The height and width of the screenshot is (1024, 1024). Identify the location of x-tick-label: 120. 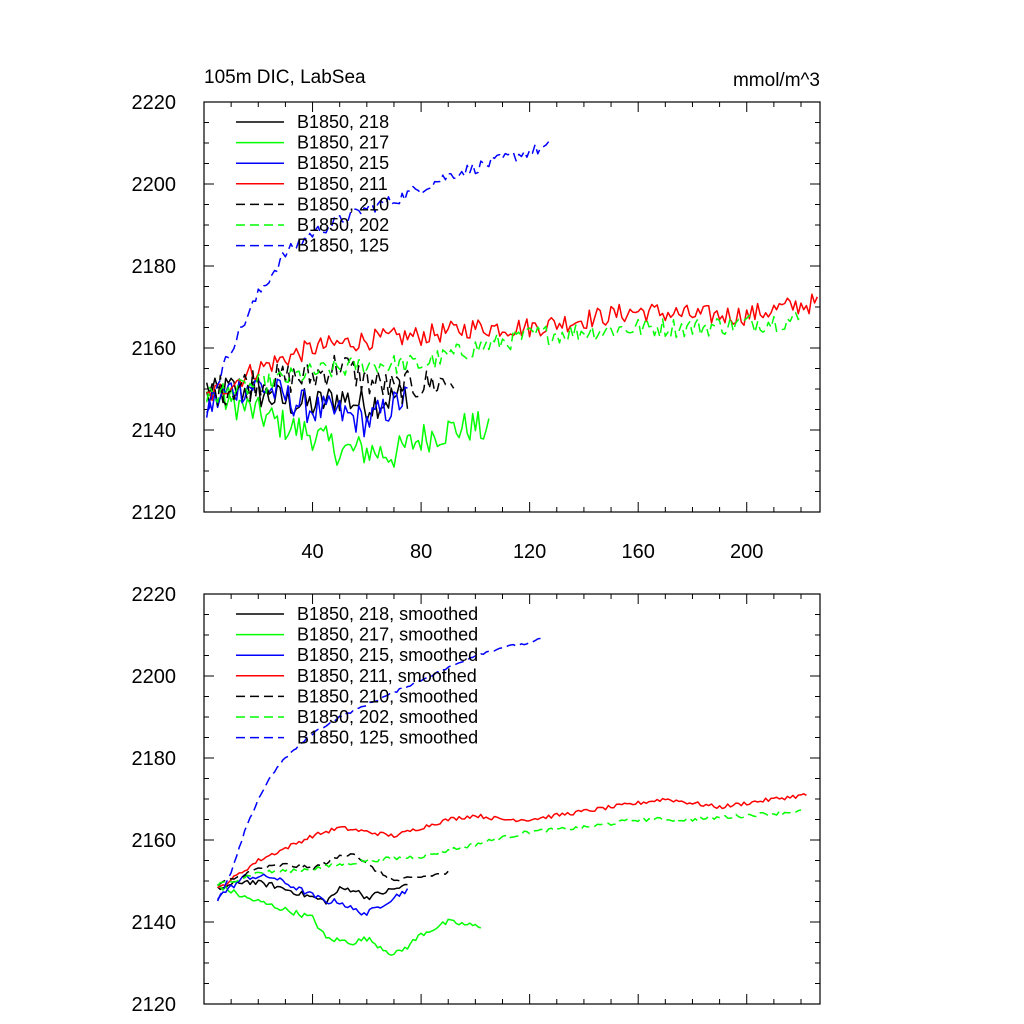
(529, 552).